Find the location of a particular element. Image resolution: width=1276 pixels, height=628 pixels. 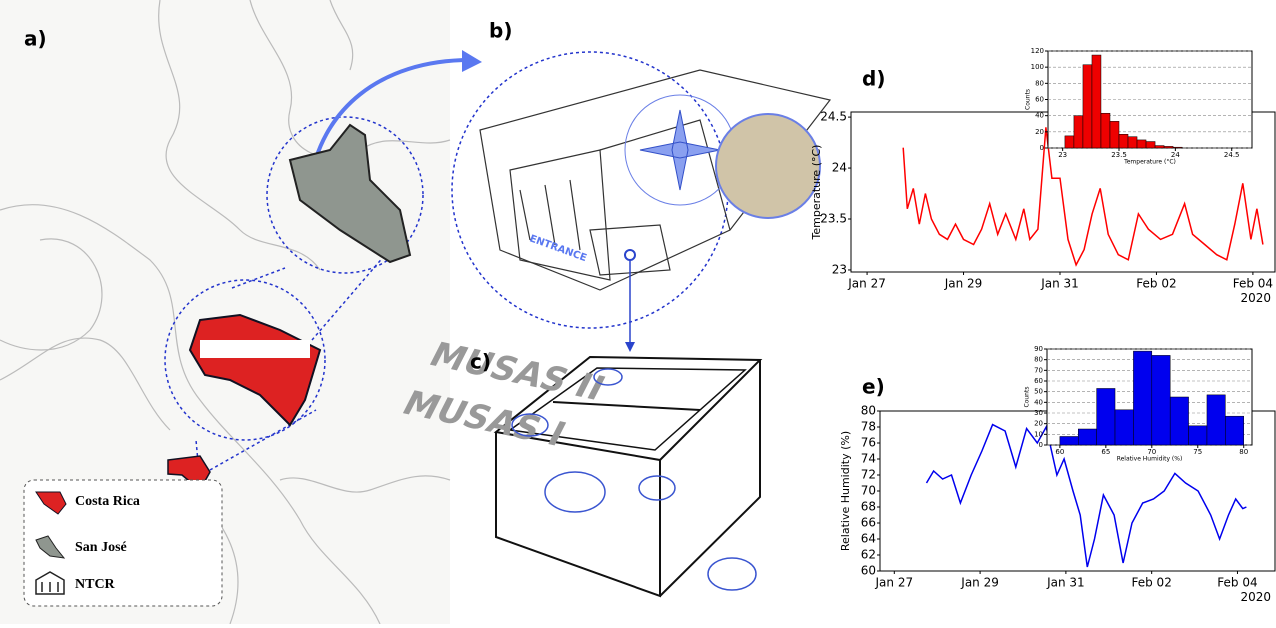

x-tick-label: 60 is located at coordinates (1059, 452).